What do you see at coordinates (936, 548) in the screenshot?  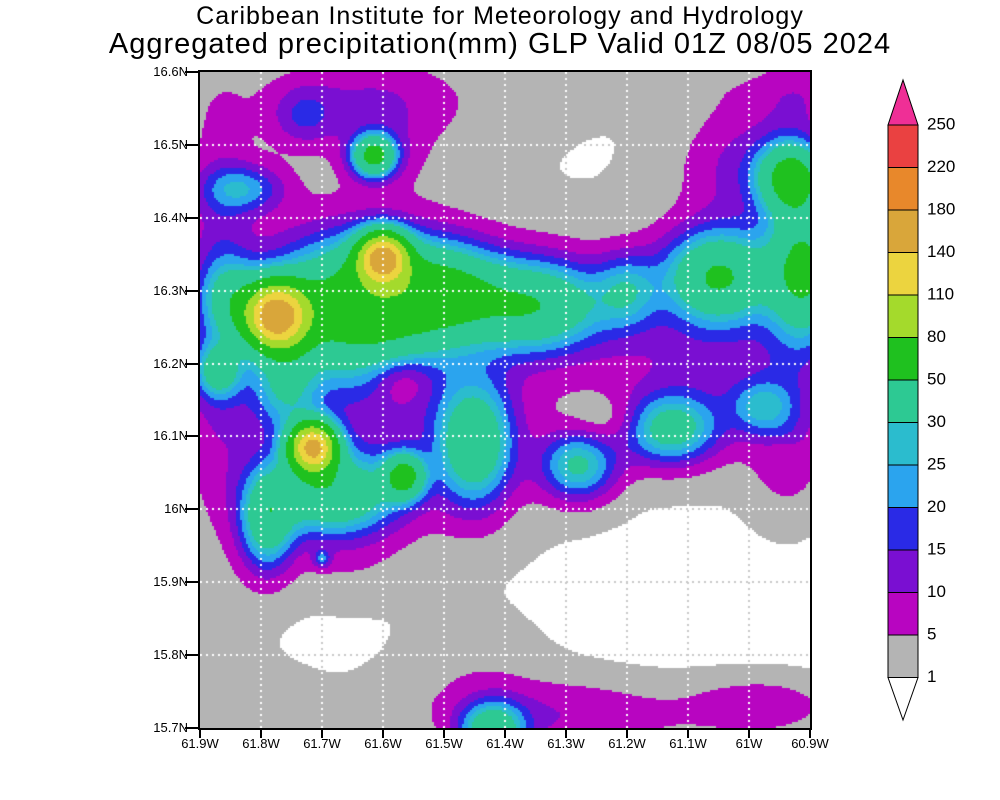 I see `colorbar-label: 15` at bounding box center [936, 548].